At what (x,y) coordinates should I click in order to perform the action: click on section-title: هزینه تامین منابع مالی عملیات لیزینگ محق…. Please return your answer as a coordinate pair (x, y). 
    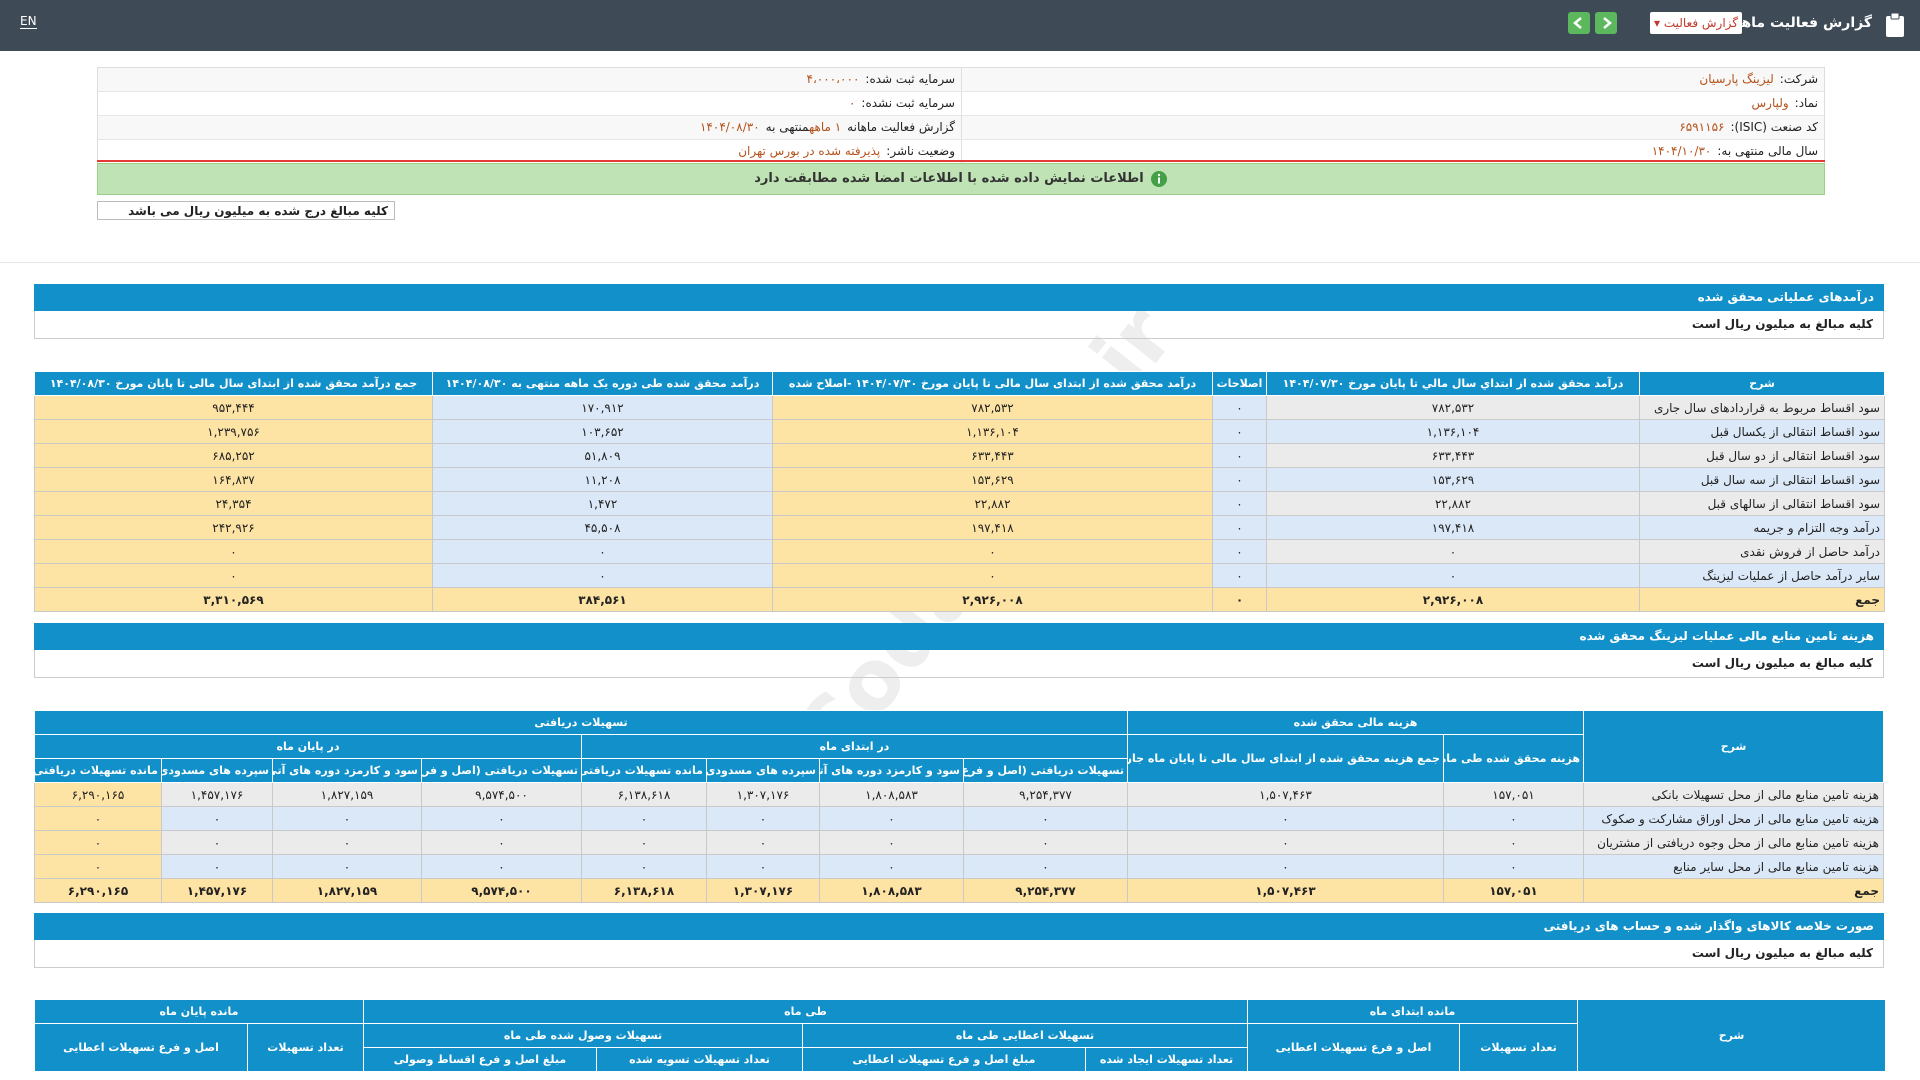
    Looking at the image, I should click on (959, 636).